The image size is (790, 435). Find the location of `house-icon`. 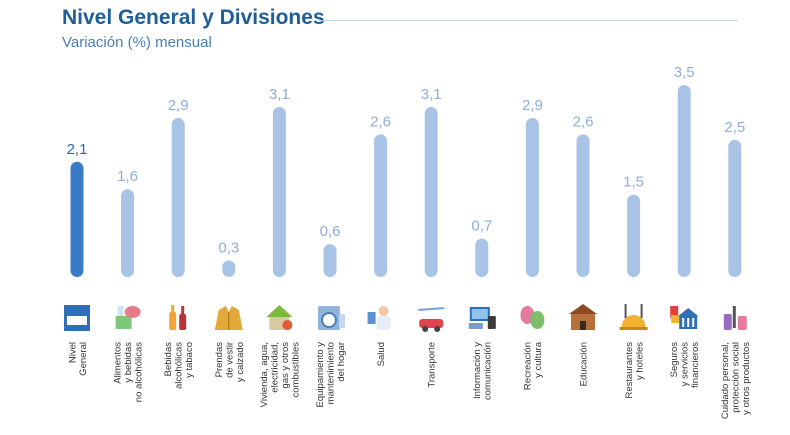

house-icon is located at coordinates (279, 317).